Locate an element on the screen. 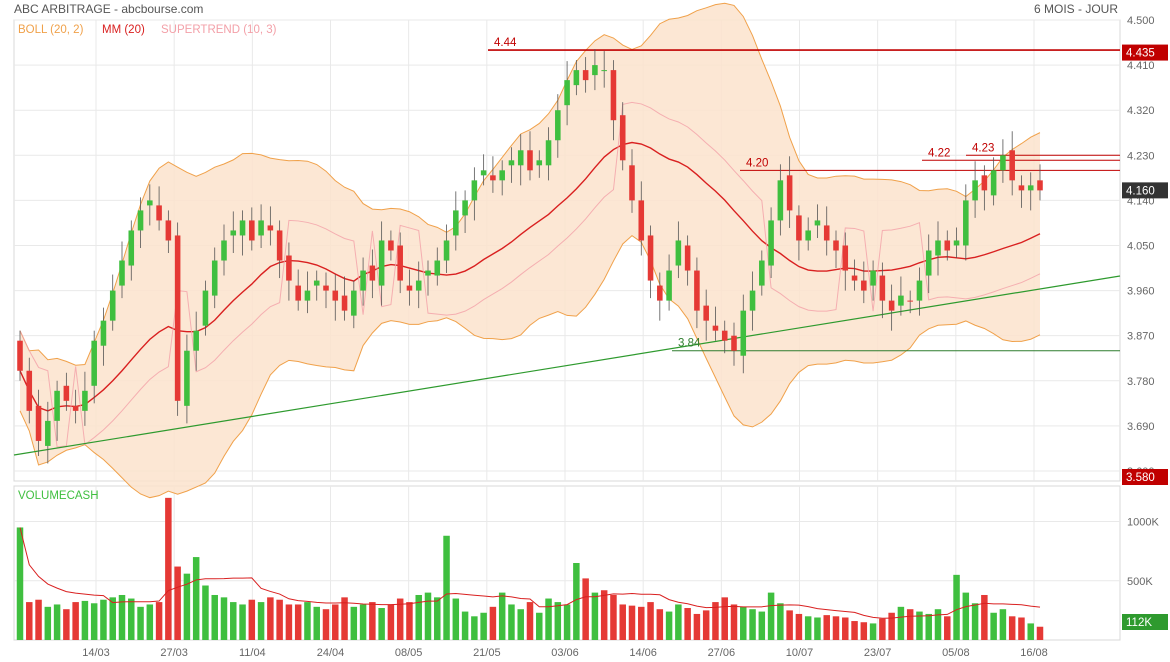  volume-badge-text: 112K is located at coordinates (1139, 623).